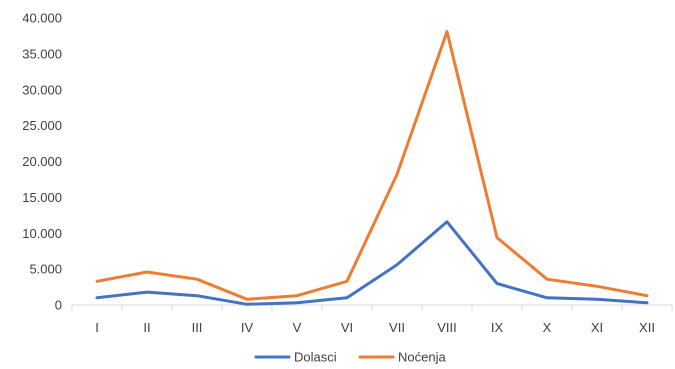 The height and width of the screenshot is (369, 675). Describe the element at coordinates (297, 327) in the screenshot. I see `x-tick-label: V` at that location.